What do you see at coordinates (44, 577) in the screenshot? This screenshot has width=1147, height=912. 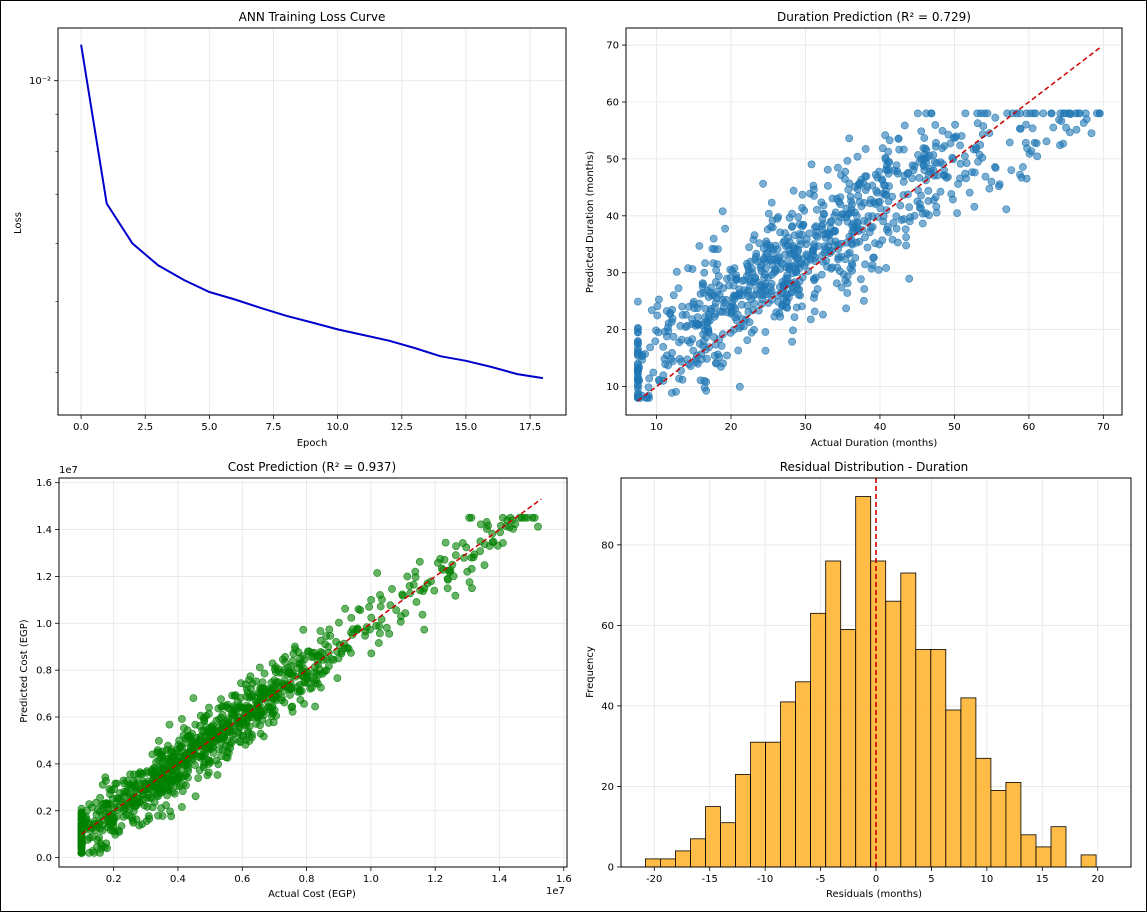 I see `y-tick-label: 1.2` at bounding box center [44, 577].